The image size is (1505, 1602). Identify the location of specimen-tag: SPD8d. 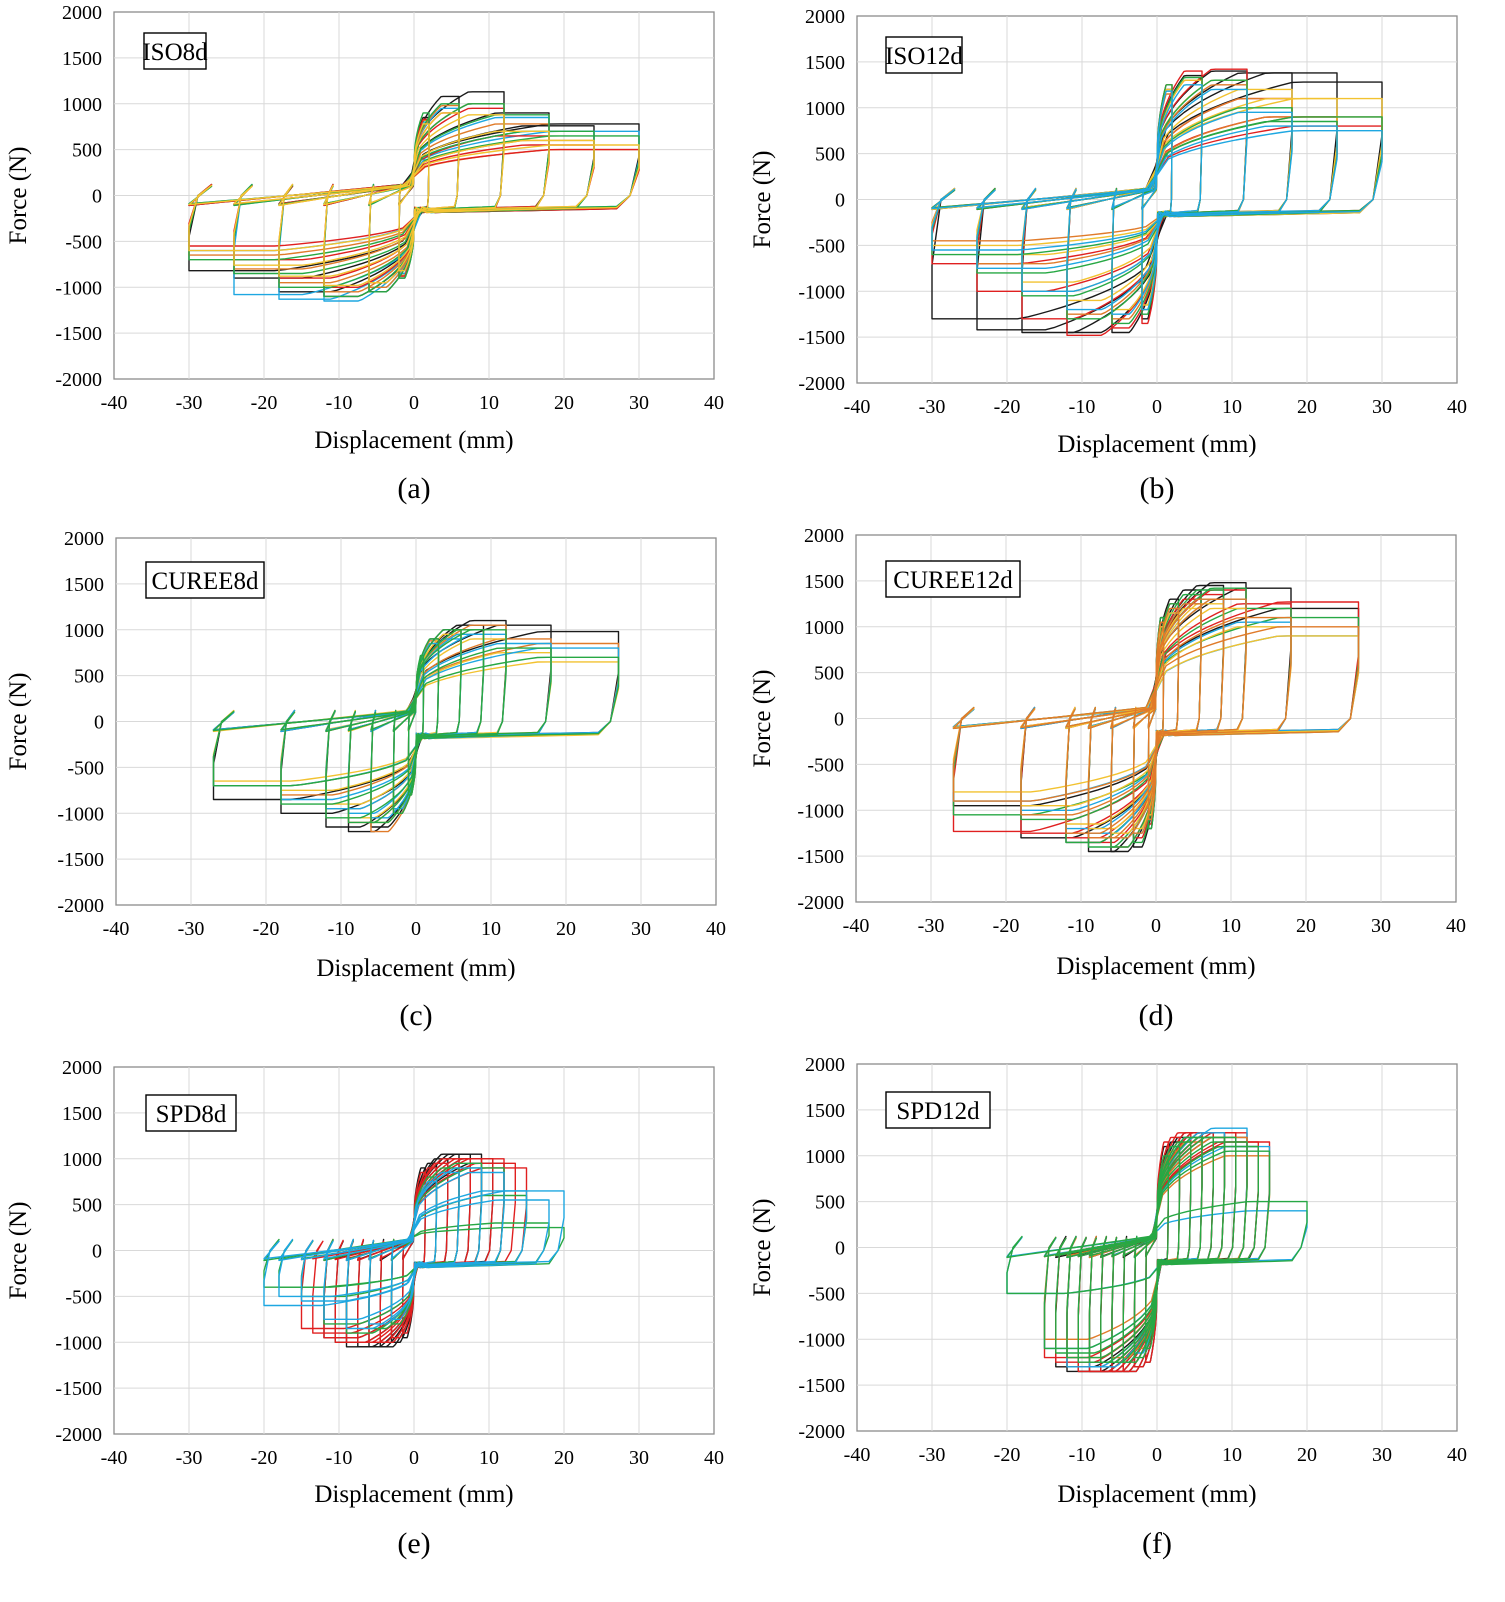
(191, 1114).